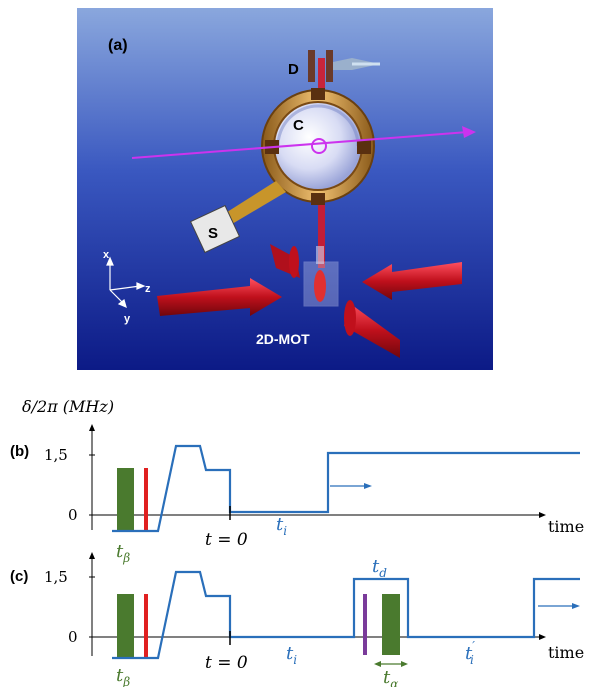  What do you see at coordinates (293, 69) in the screenshot?
I see `detector-label: D` at bounding box center [293, 69].